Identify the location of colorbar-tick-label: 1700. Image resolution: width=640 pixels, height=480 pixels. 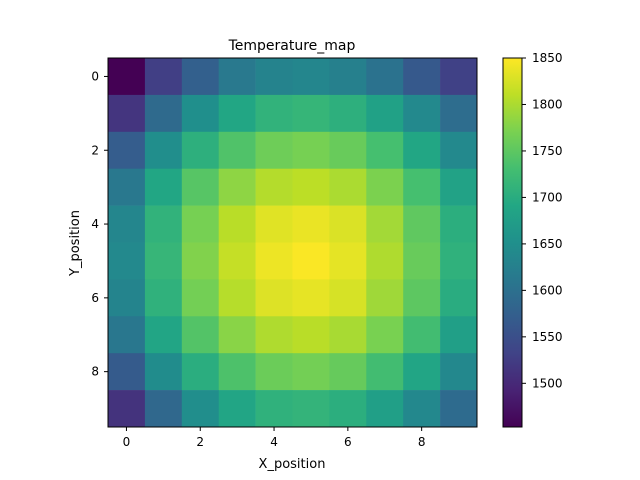
(547, 197).